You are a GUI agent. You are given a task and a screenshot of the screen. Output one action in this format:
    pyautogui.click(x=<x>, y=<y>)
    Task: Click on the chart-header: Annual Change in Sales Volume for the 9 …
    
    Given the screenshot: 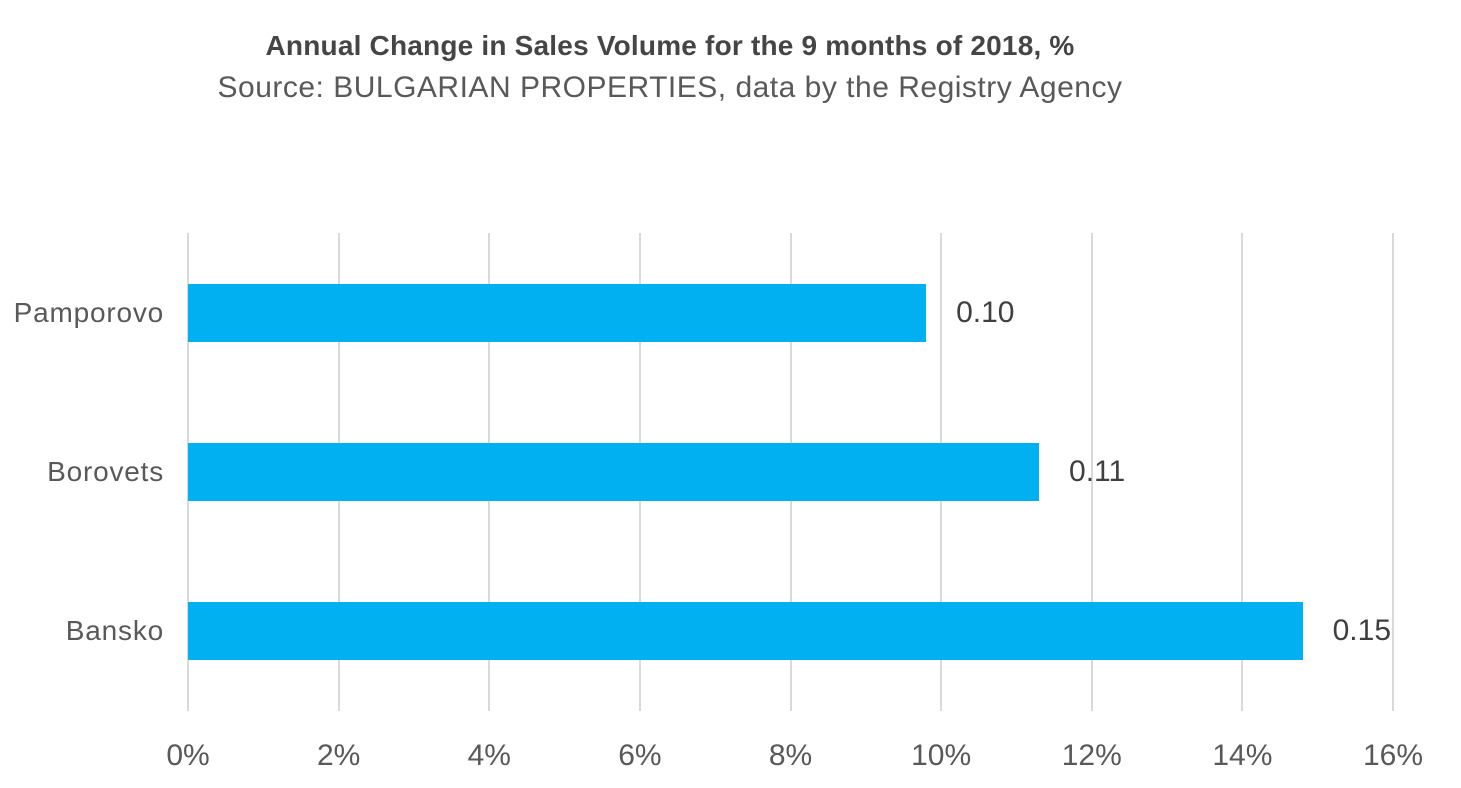 What is the action you would take?
    pyautogui.click(x=670, y=68)
    